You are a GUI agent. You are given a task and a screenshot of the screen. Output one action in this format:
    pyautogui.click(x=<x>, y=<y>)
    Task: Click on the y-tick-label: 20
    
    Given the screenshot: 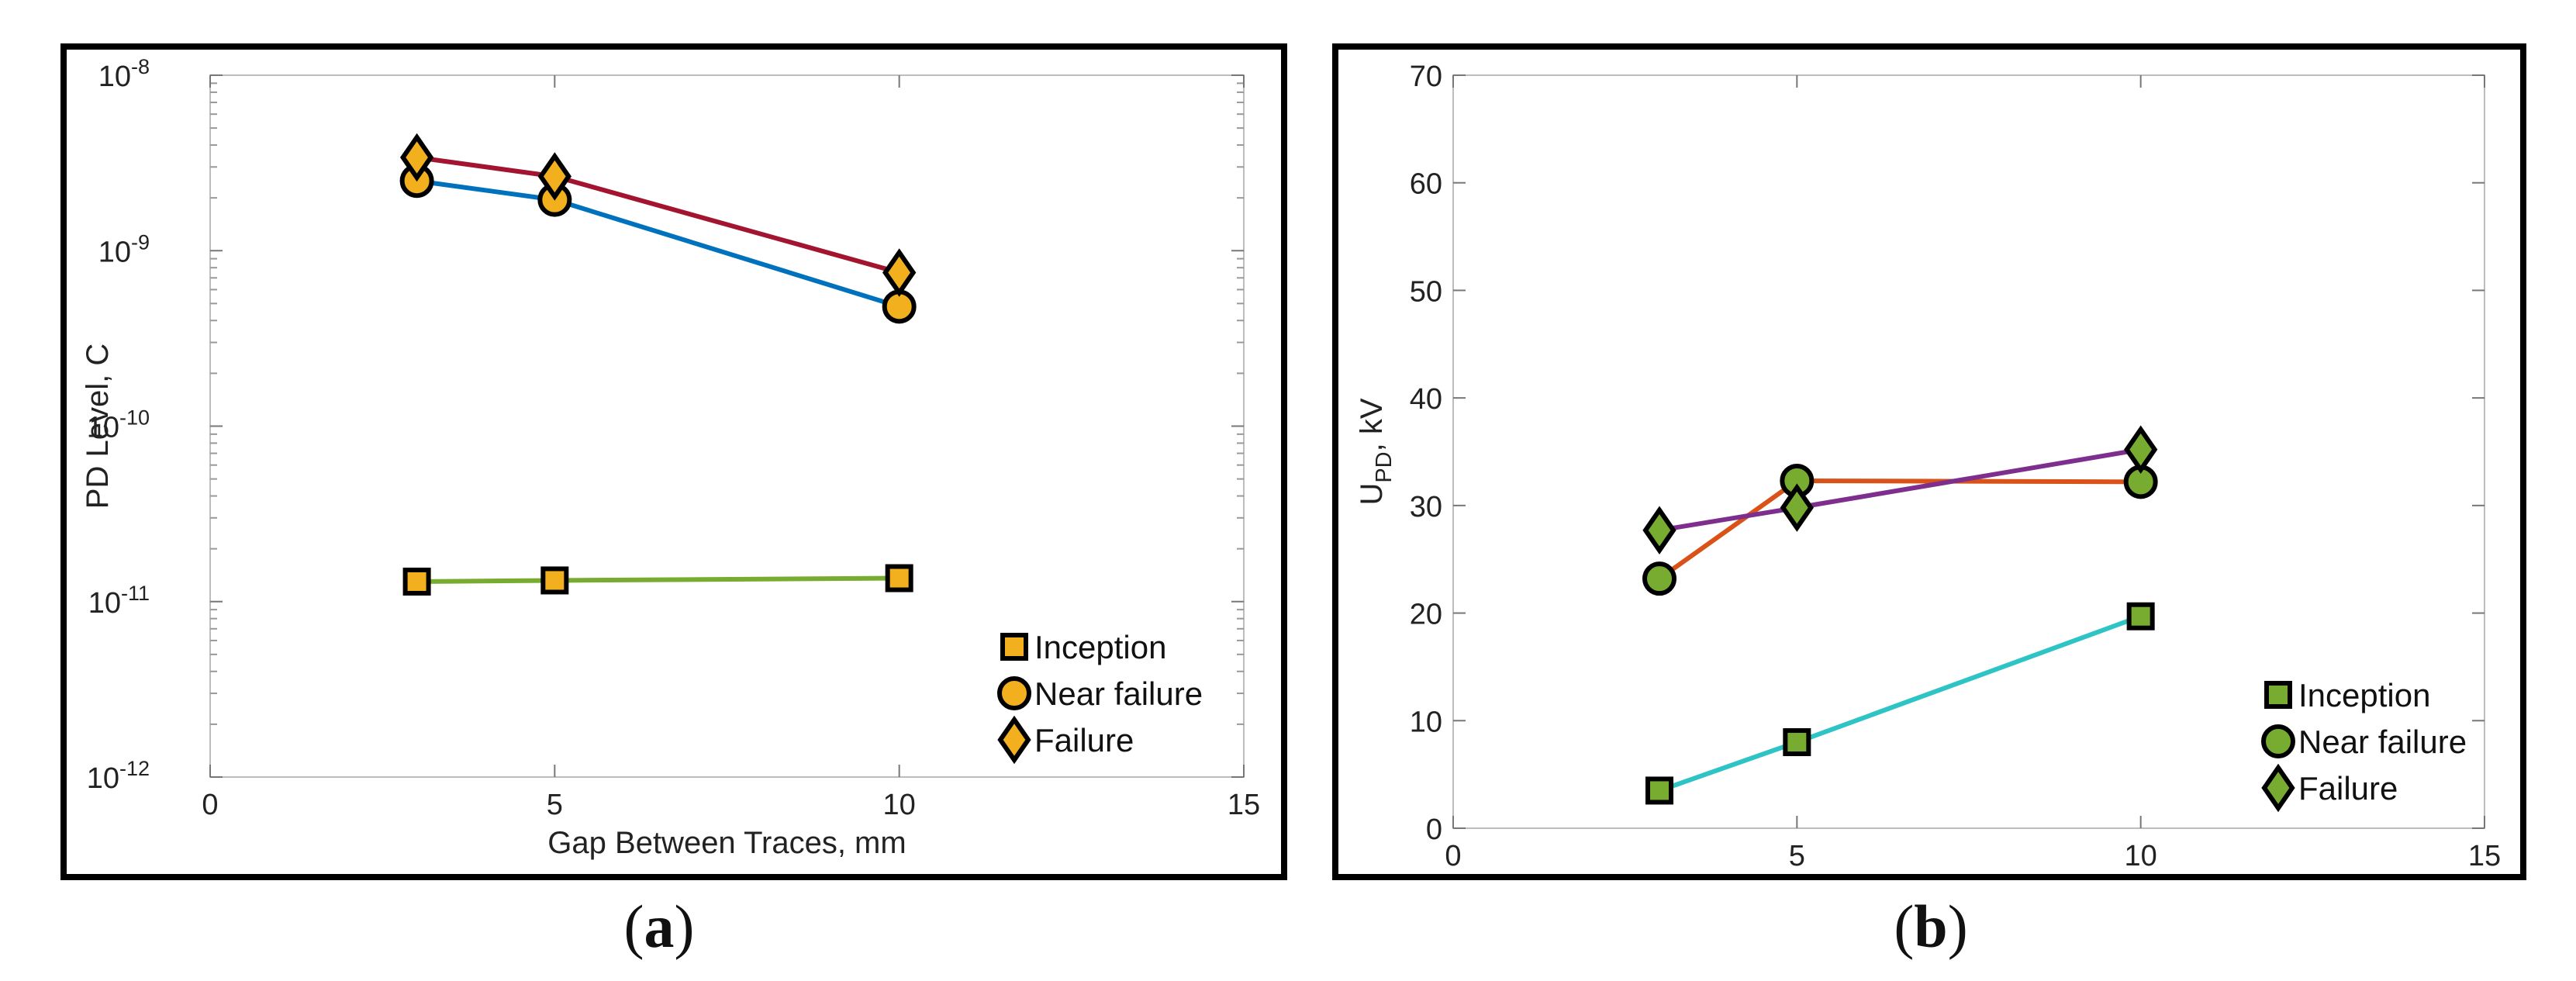 What is the action you would take?
    pyautogui.click(x=1426, y=615)
    